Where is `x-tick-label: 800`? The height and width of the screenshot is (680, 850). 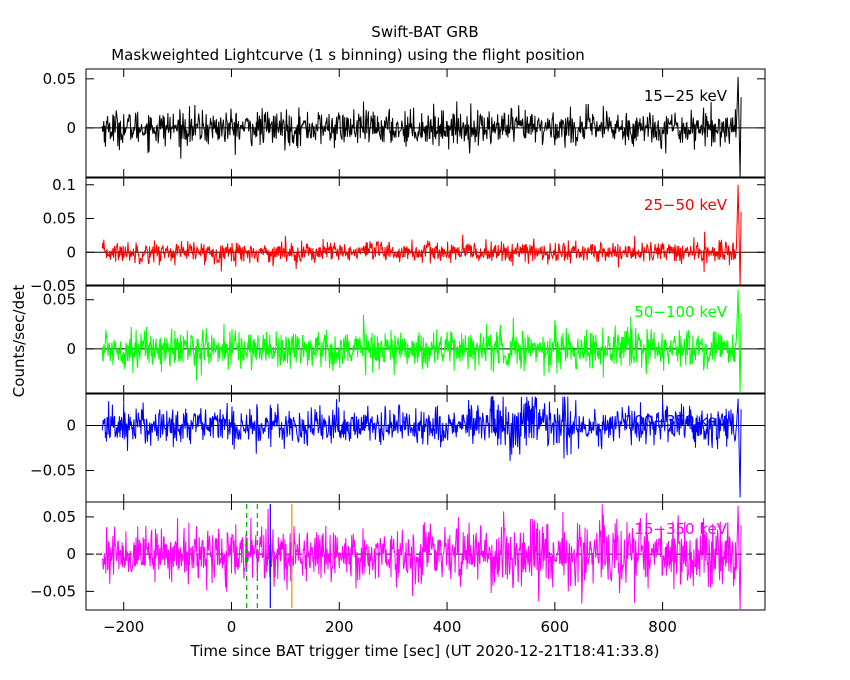 x-tick-label: 800 is located at coordinates (662, 627).